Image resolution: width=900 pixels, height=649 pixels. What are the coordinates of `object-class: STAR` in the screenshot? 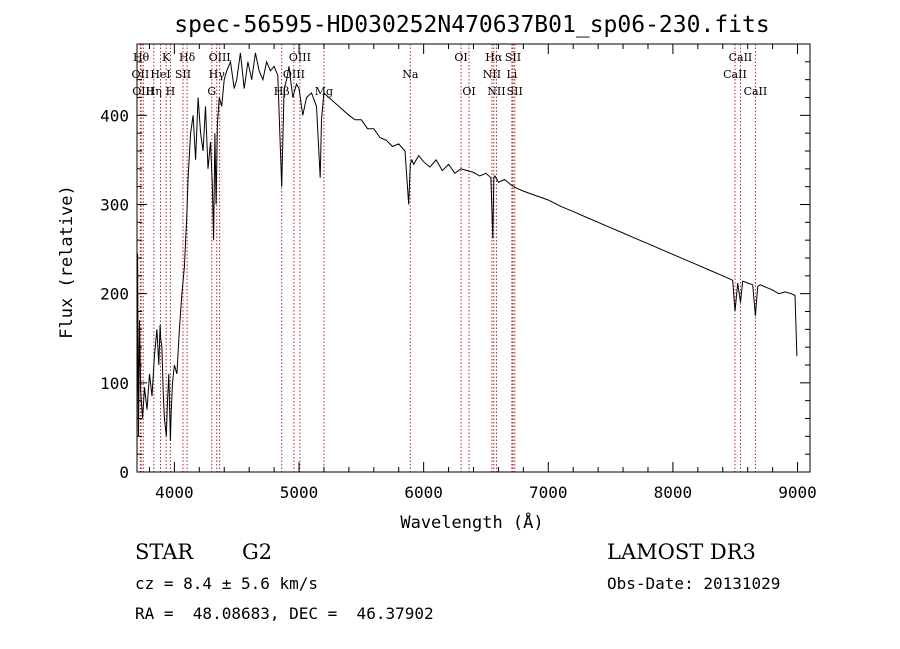 It's located at (164, 552).